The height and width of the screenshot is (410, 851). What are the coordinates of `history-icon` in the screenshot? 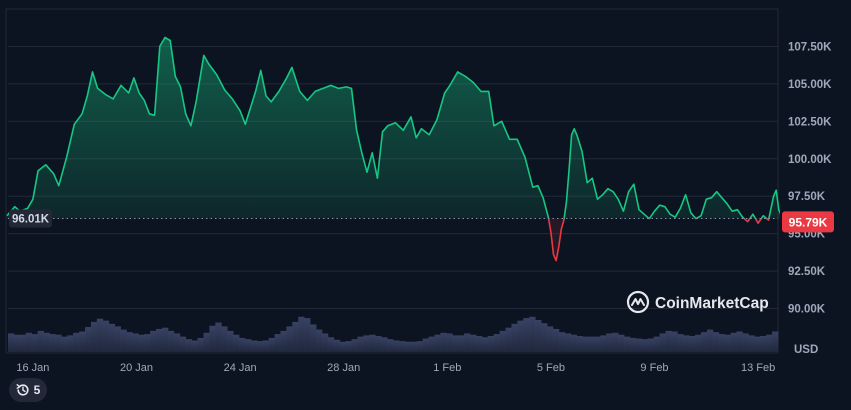 It's located at (22, 390).